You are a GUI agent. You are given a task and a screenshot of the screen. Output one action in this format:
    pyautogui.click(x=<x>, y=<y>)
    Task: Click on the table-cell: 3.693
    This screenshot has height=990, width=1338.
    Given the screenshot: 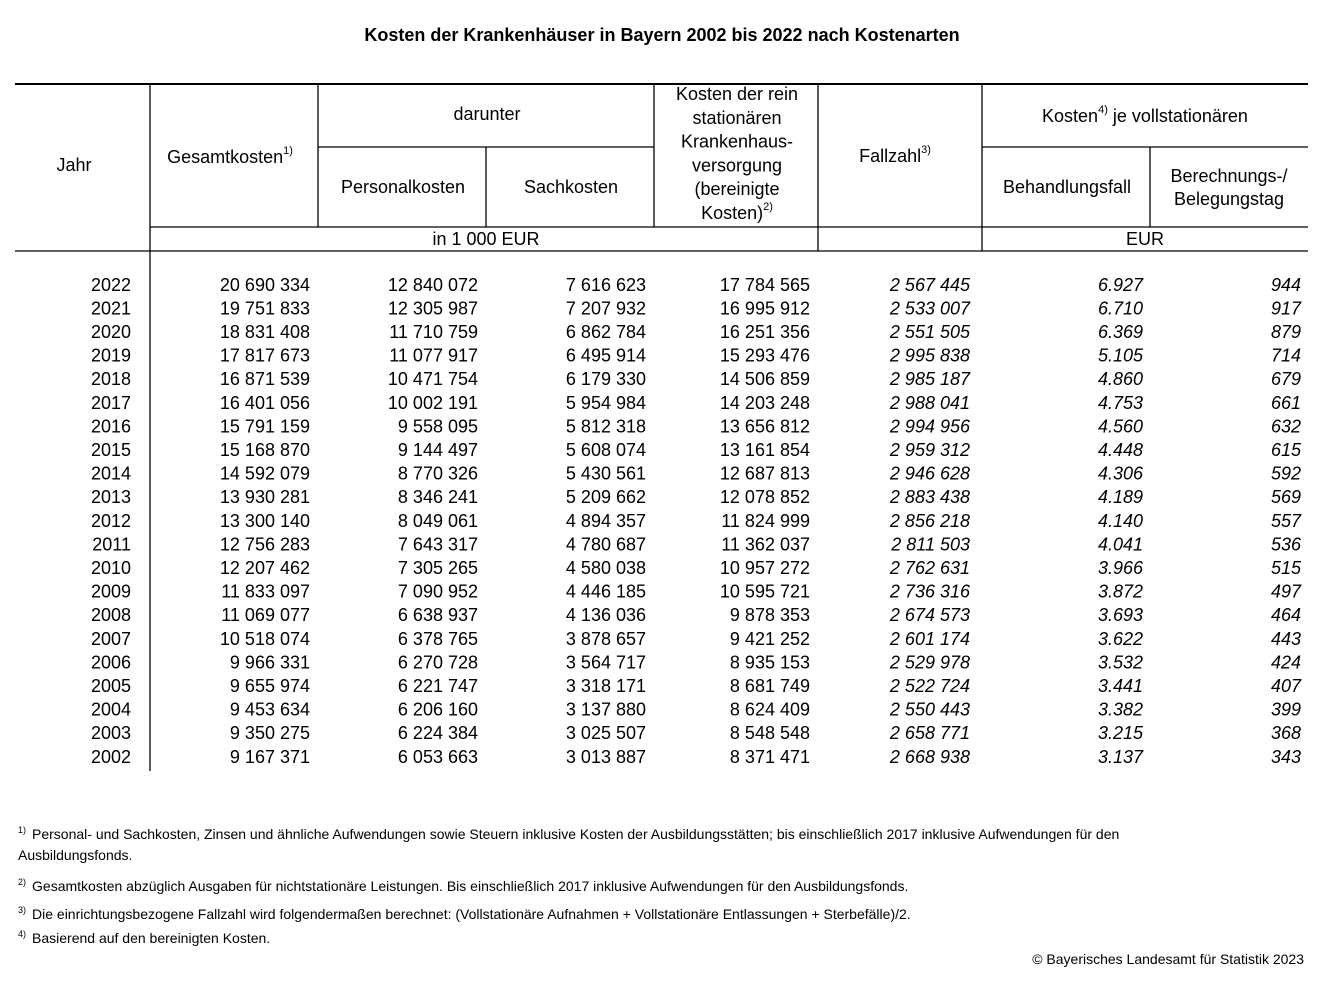 What is the action you would take?
    pyautogui.click(x=1120, y=615)
    